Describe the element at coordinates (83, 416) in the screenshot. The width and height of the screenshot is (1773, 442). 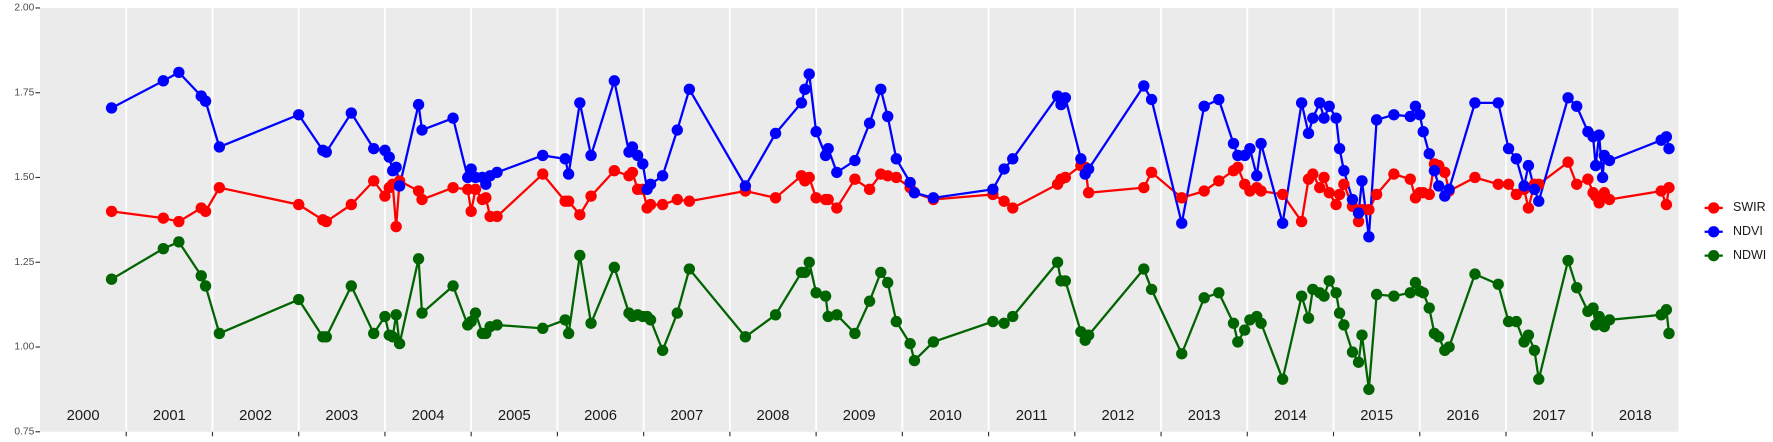
I see `year-label: 2000` at that location.